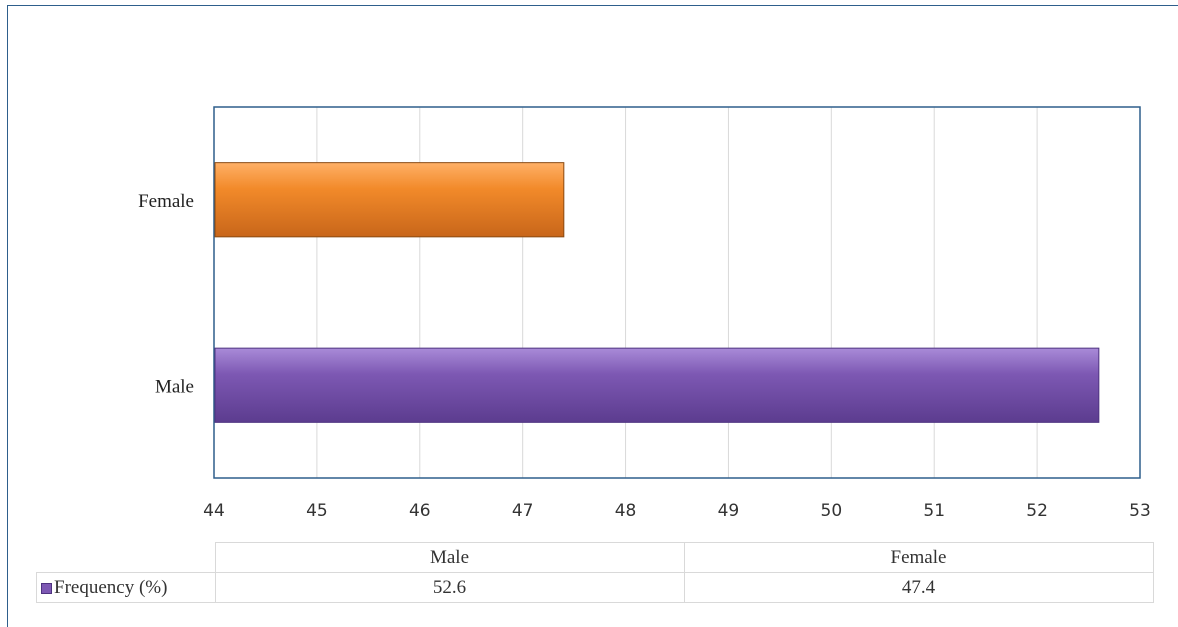  I want to click on data-table: Male Female Frequency (%) 52.6 47.4, so click(595, 572).